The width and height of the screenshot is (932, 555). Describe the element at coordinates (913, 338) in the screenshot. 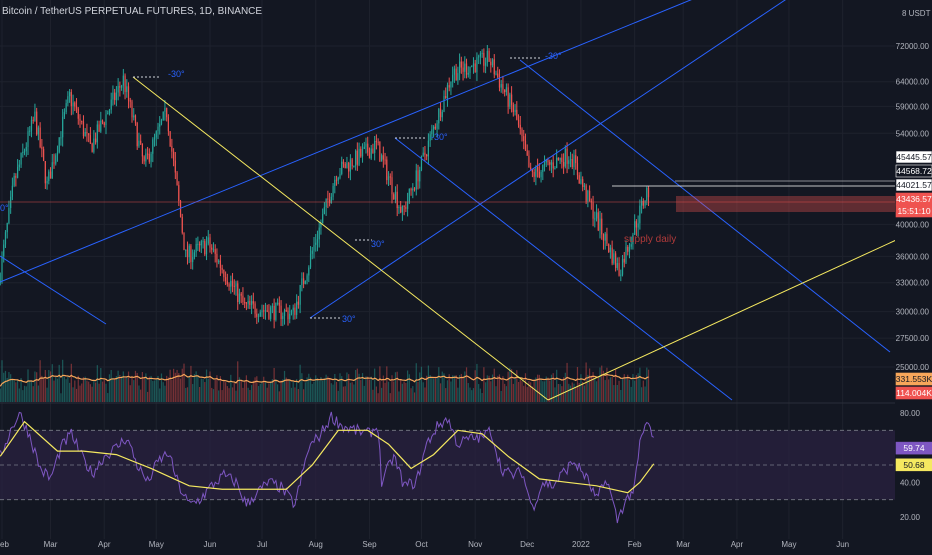

I see `price-tick-label: 27500.00` at that location.